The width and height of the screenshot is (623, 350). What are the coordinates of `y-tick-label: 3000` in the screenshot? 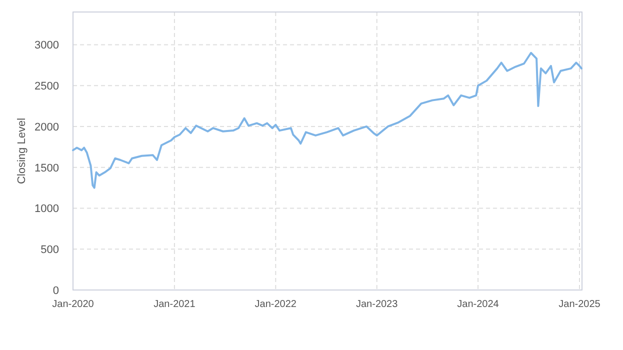 It's located at (46, 46).